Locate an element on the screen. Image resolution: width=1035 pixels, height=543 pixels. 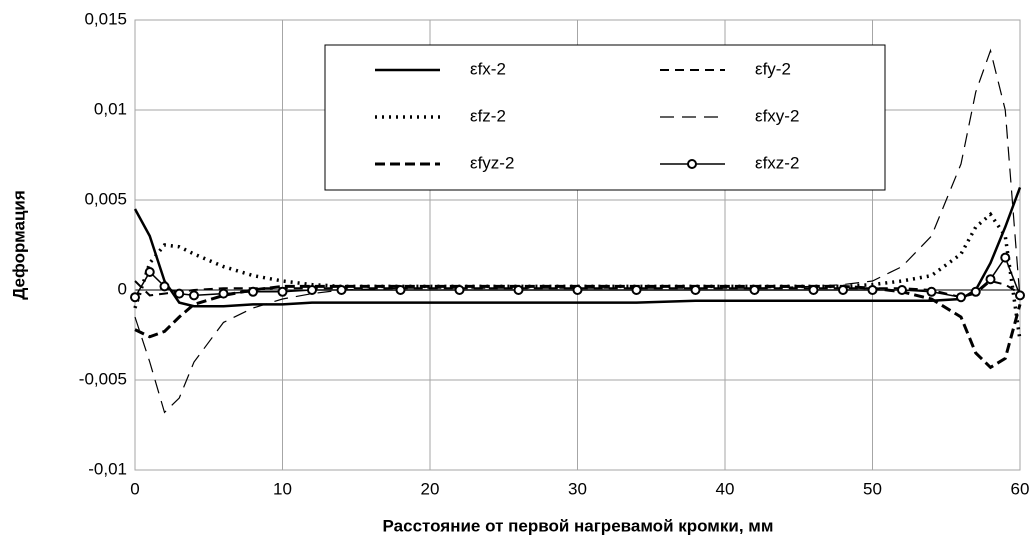
legend-label: εfxy-2 is located at coordinates (777, 115).